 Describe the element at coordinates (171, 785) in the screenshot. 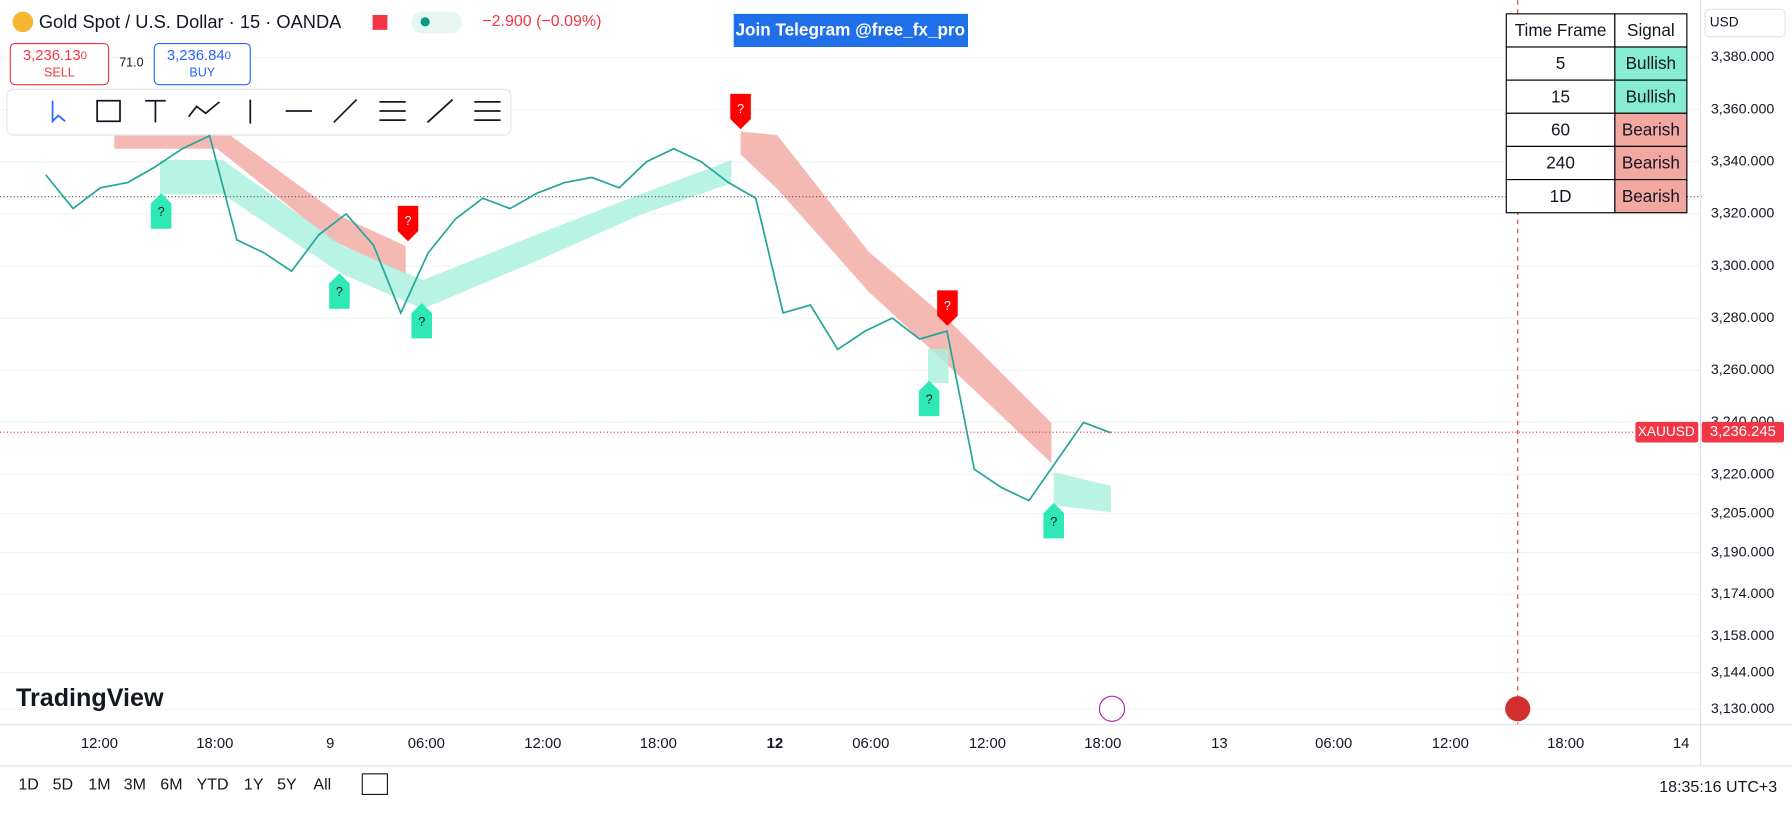

I see `range-button: 6M` at that location.